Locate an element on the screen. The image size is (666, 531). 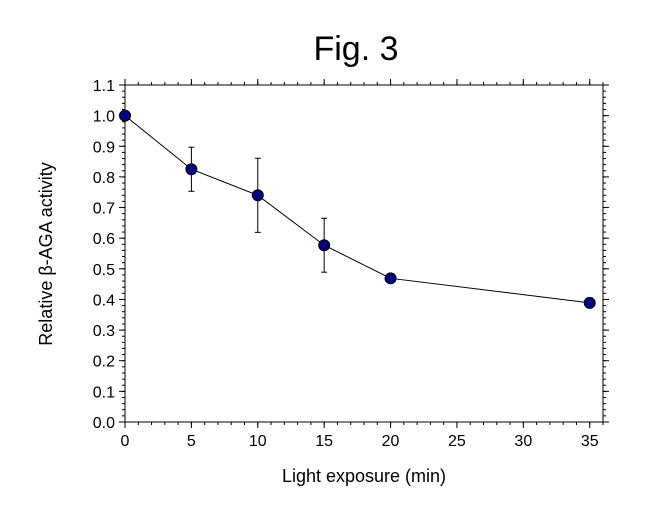
y-tick-label: 0.6 is located at coordinates (104, 239).